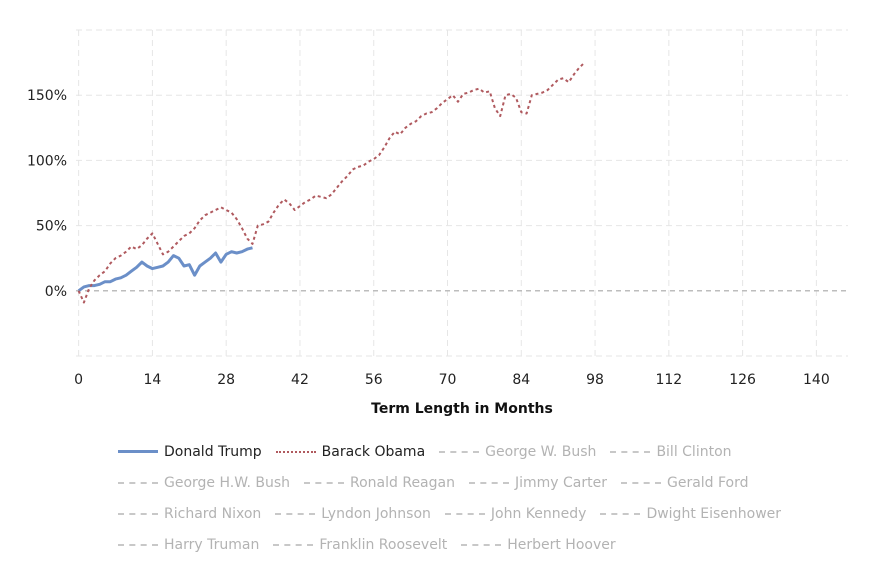  I want to click on legend-label: Richard Nixon, so click(213, 513).